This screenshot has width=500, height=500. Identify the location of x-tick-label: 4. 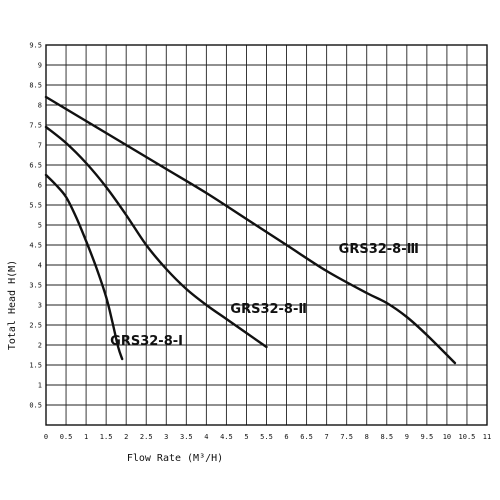
(206, 437).